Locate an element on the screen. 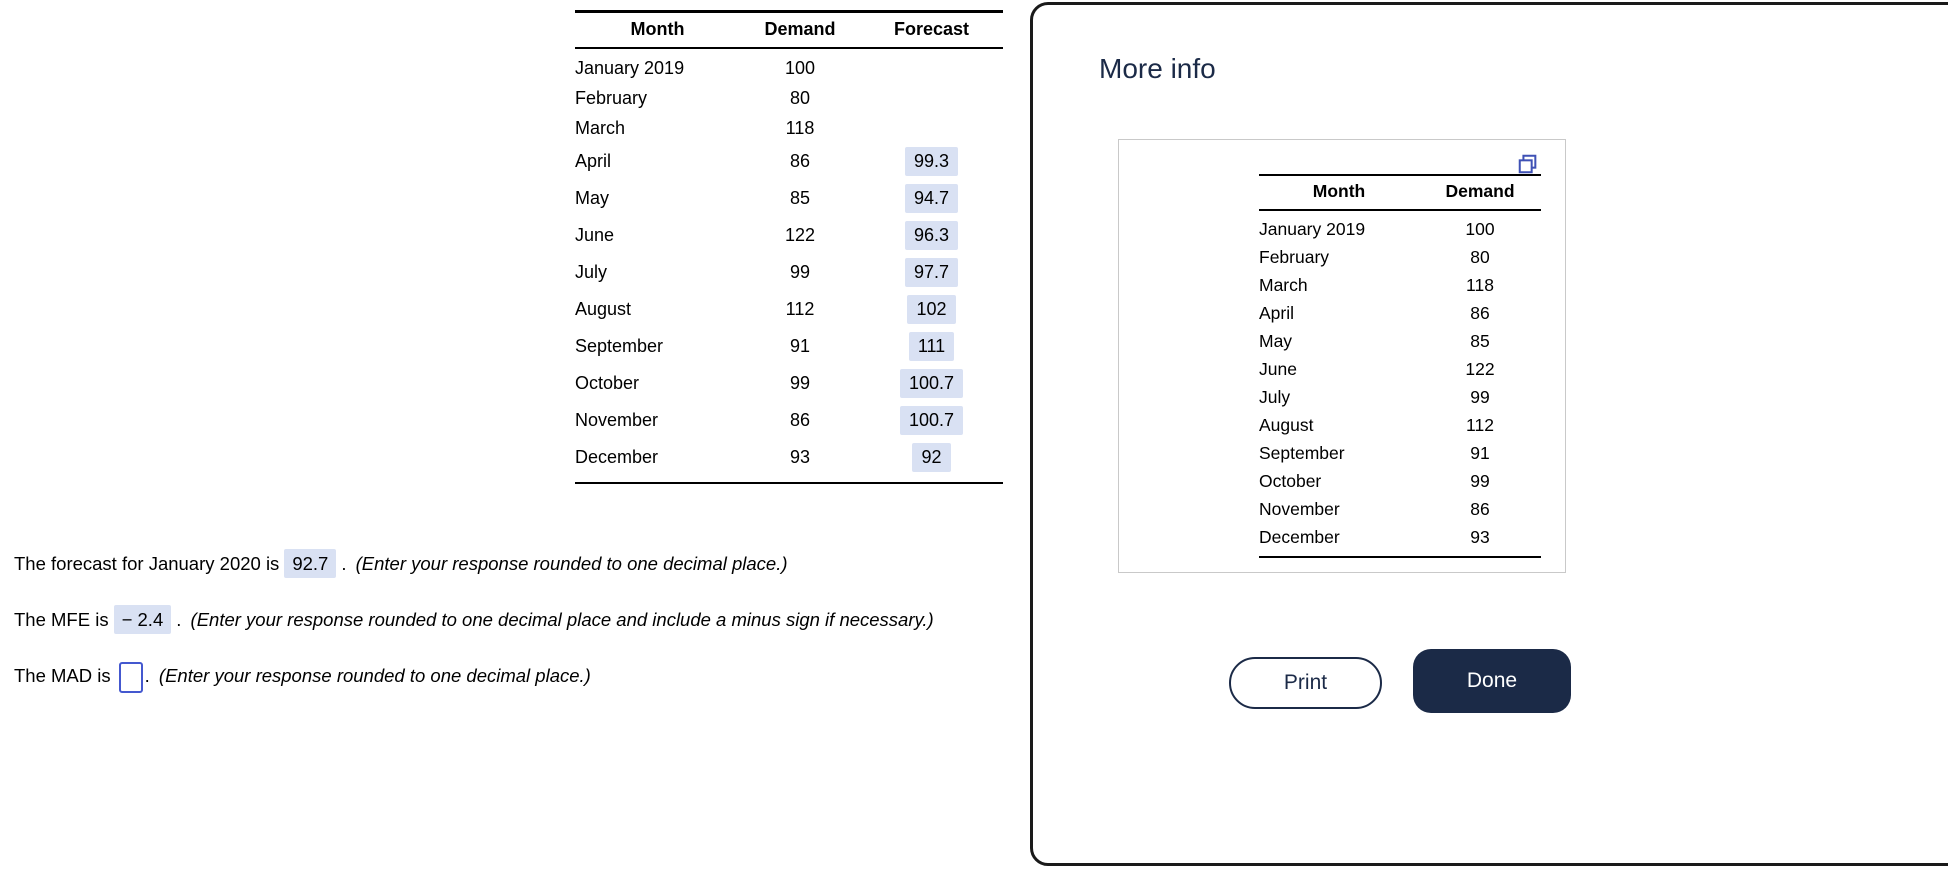 This screenshot has height=874, width=1948. table-header-row: Month Demand Forecast is located at coordinates (789, 29).